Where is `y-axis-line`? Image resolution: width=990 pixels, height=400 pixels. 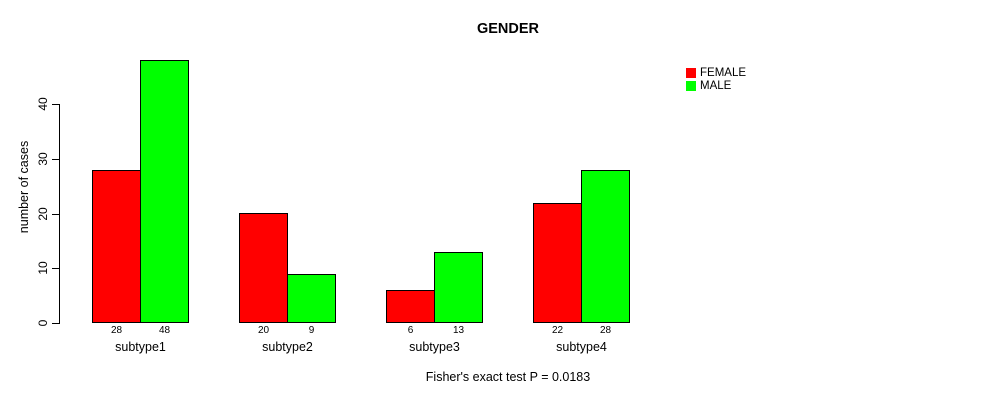
y-axis-line is located at coordinates (59, 214).